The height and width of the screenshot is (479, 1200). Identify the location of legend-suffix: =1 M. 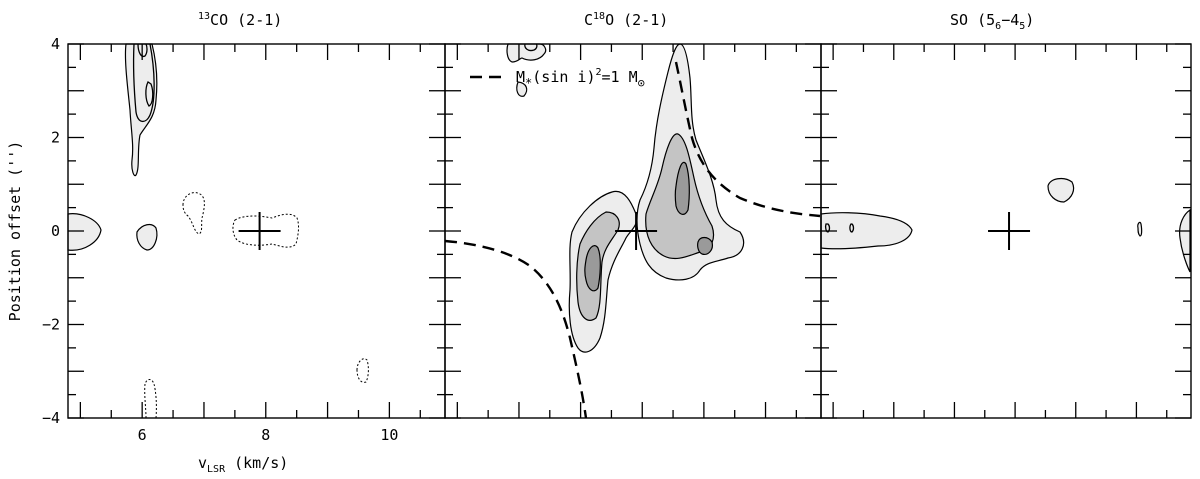
(620, 77).